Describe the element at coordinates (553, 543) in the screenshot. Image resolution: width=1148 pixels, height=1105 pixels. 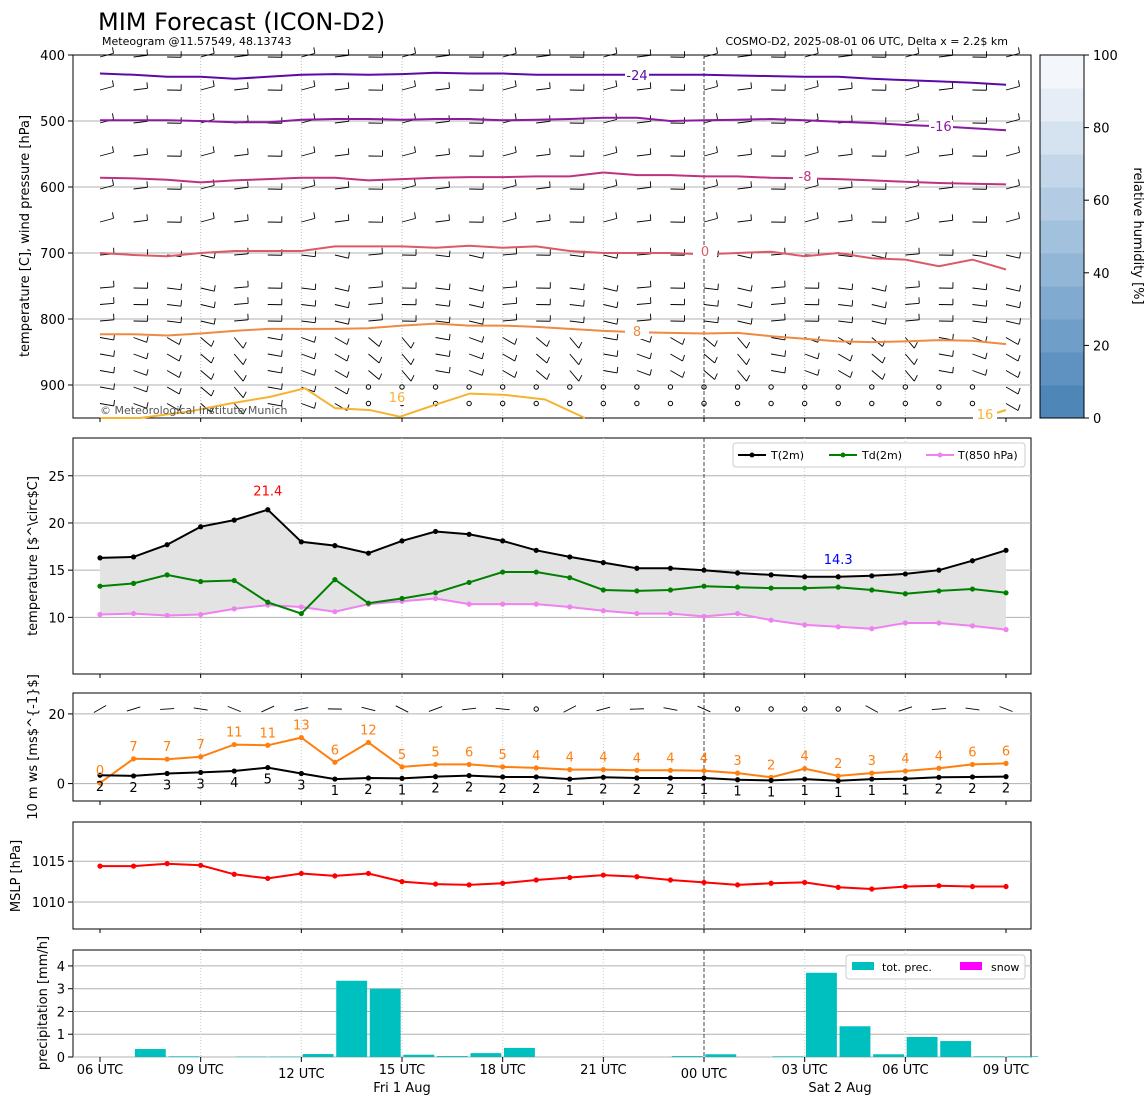
I see `t2m-line` at that location.